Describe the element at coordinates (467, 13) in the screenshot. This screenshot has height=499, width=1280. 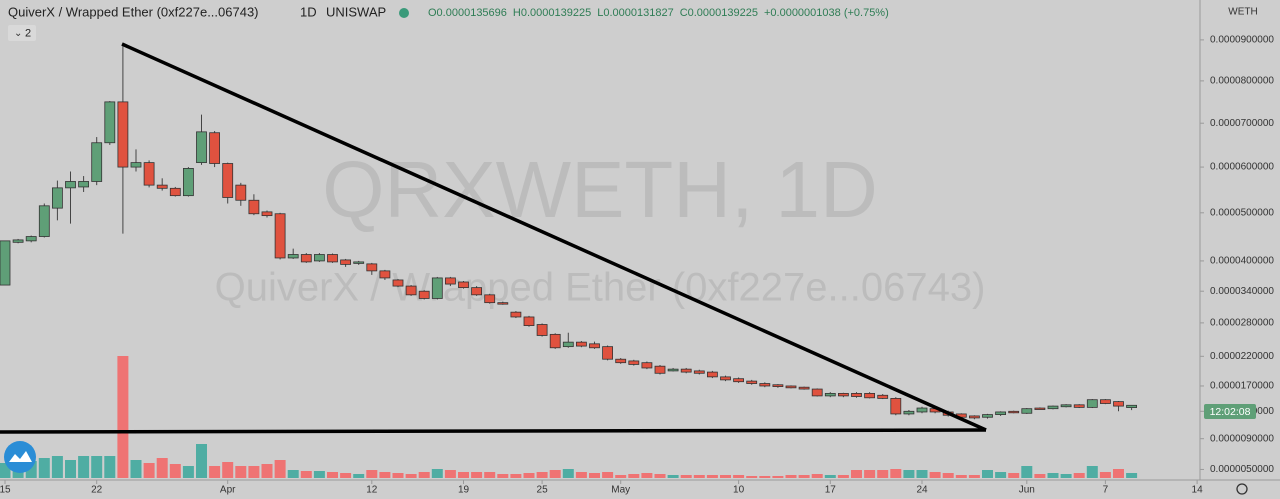
I see `ohlc-value: O0.0000135696` at that location.